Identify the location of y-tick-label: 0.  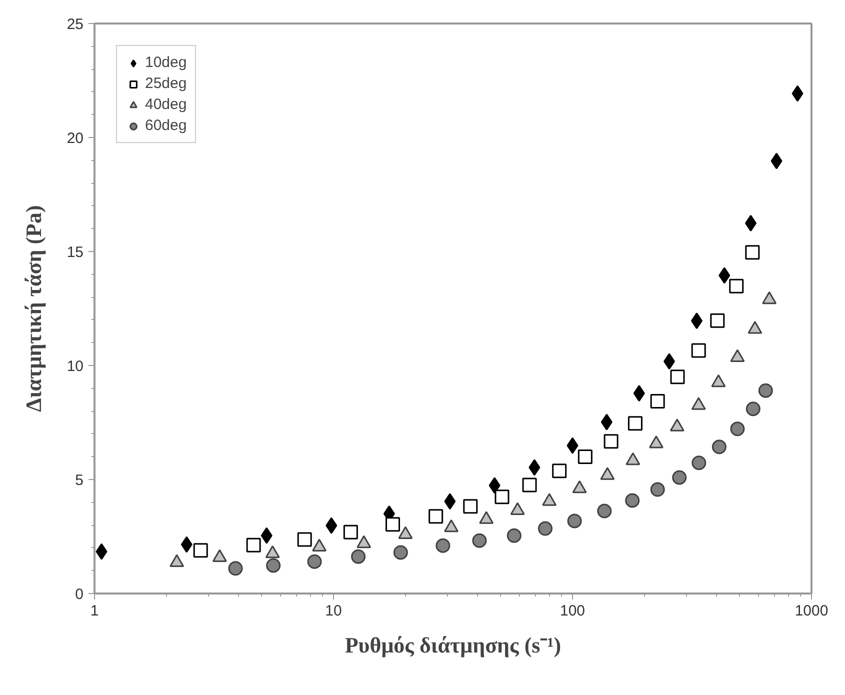
(79, 594).